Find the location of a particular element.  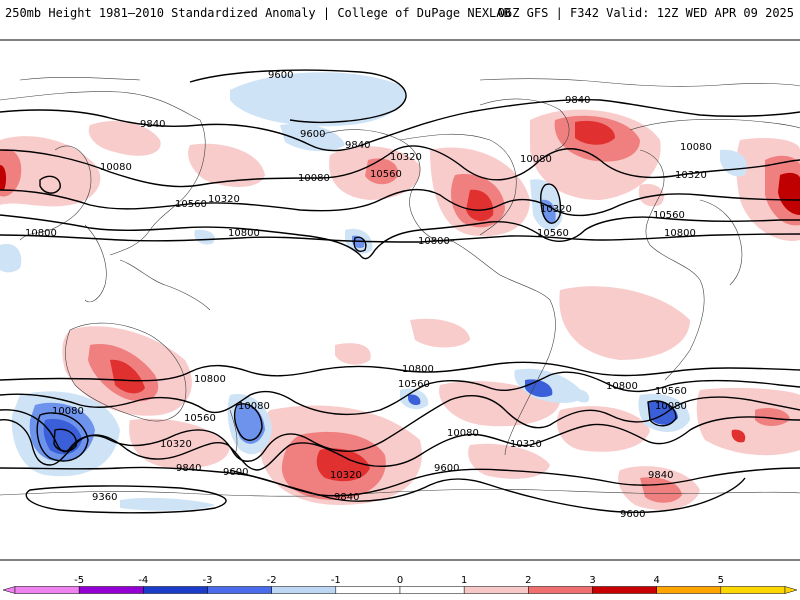

colorbar-tick-label: 5 is located at coordinates (721, 580).